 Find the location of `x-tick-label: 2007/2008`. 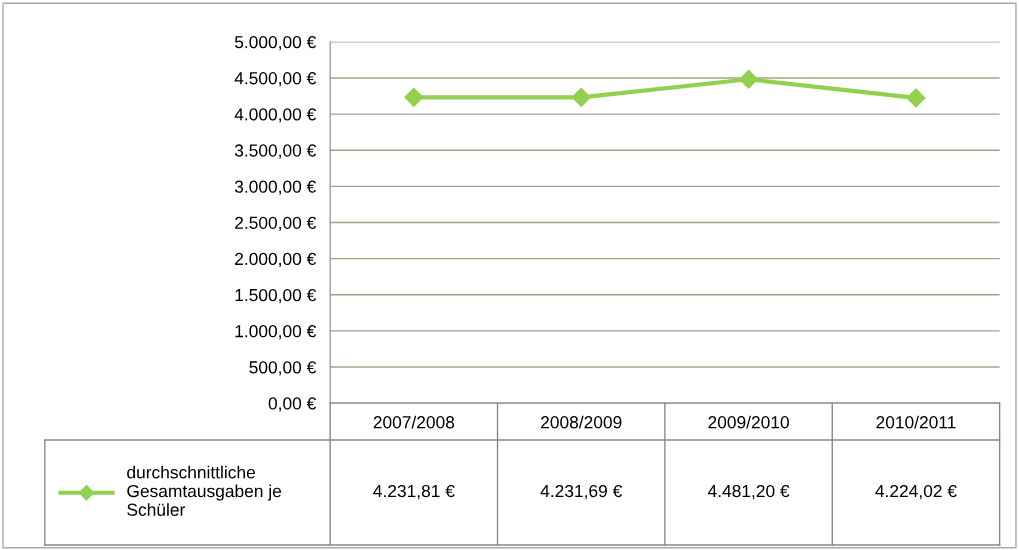

x-tick-label: 2007/2008 is located at coordinates (414, 422).